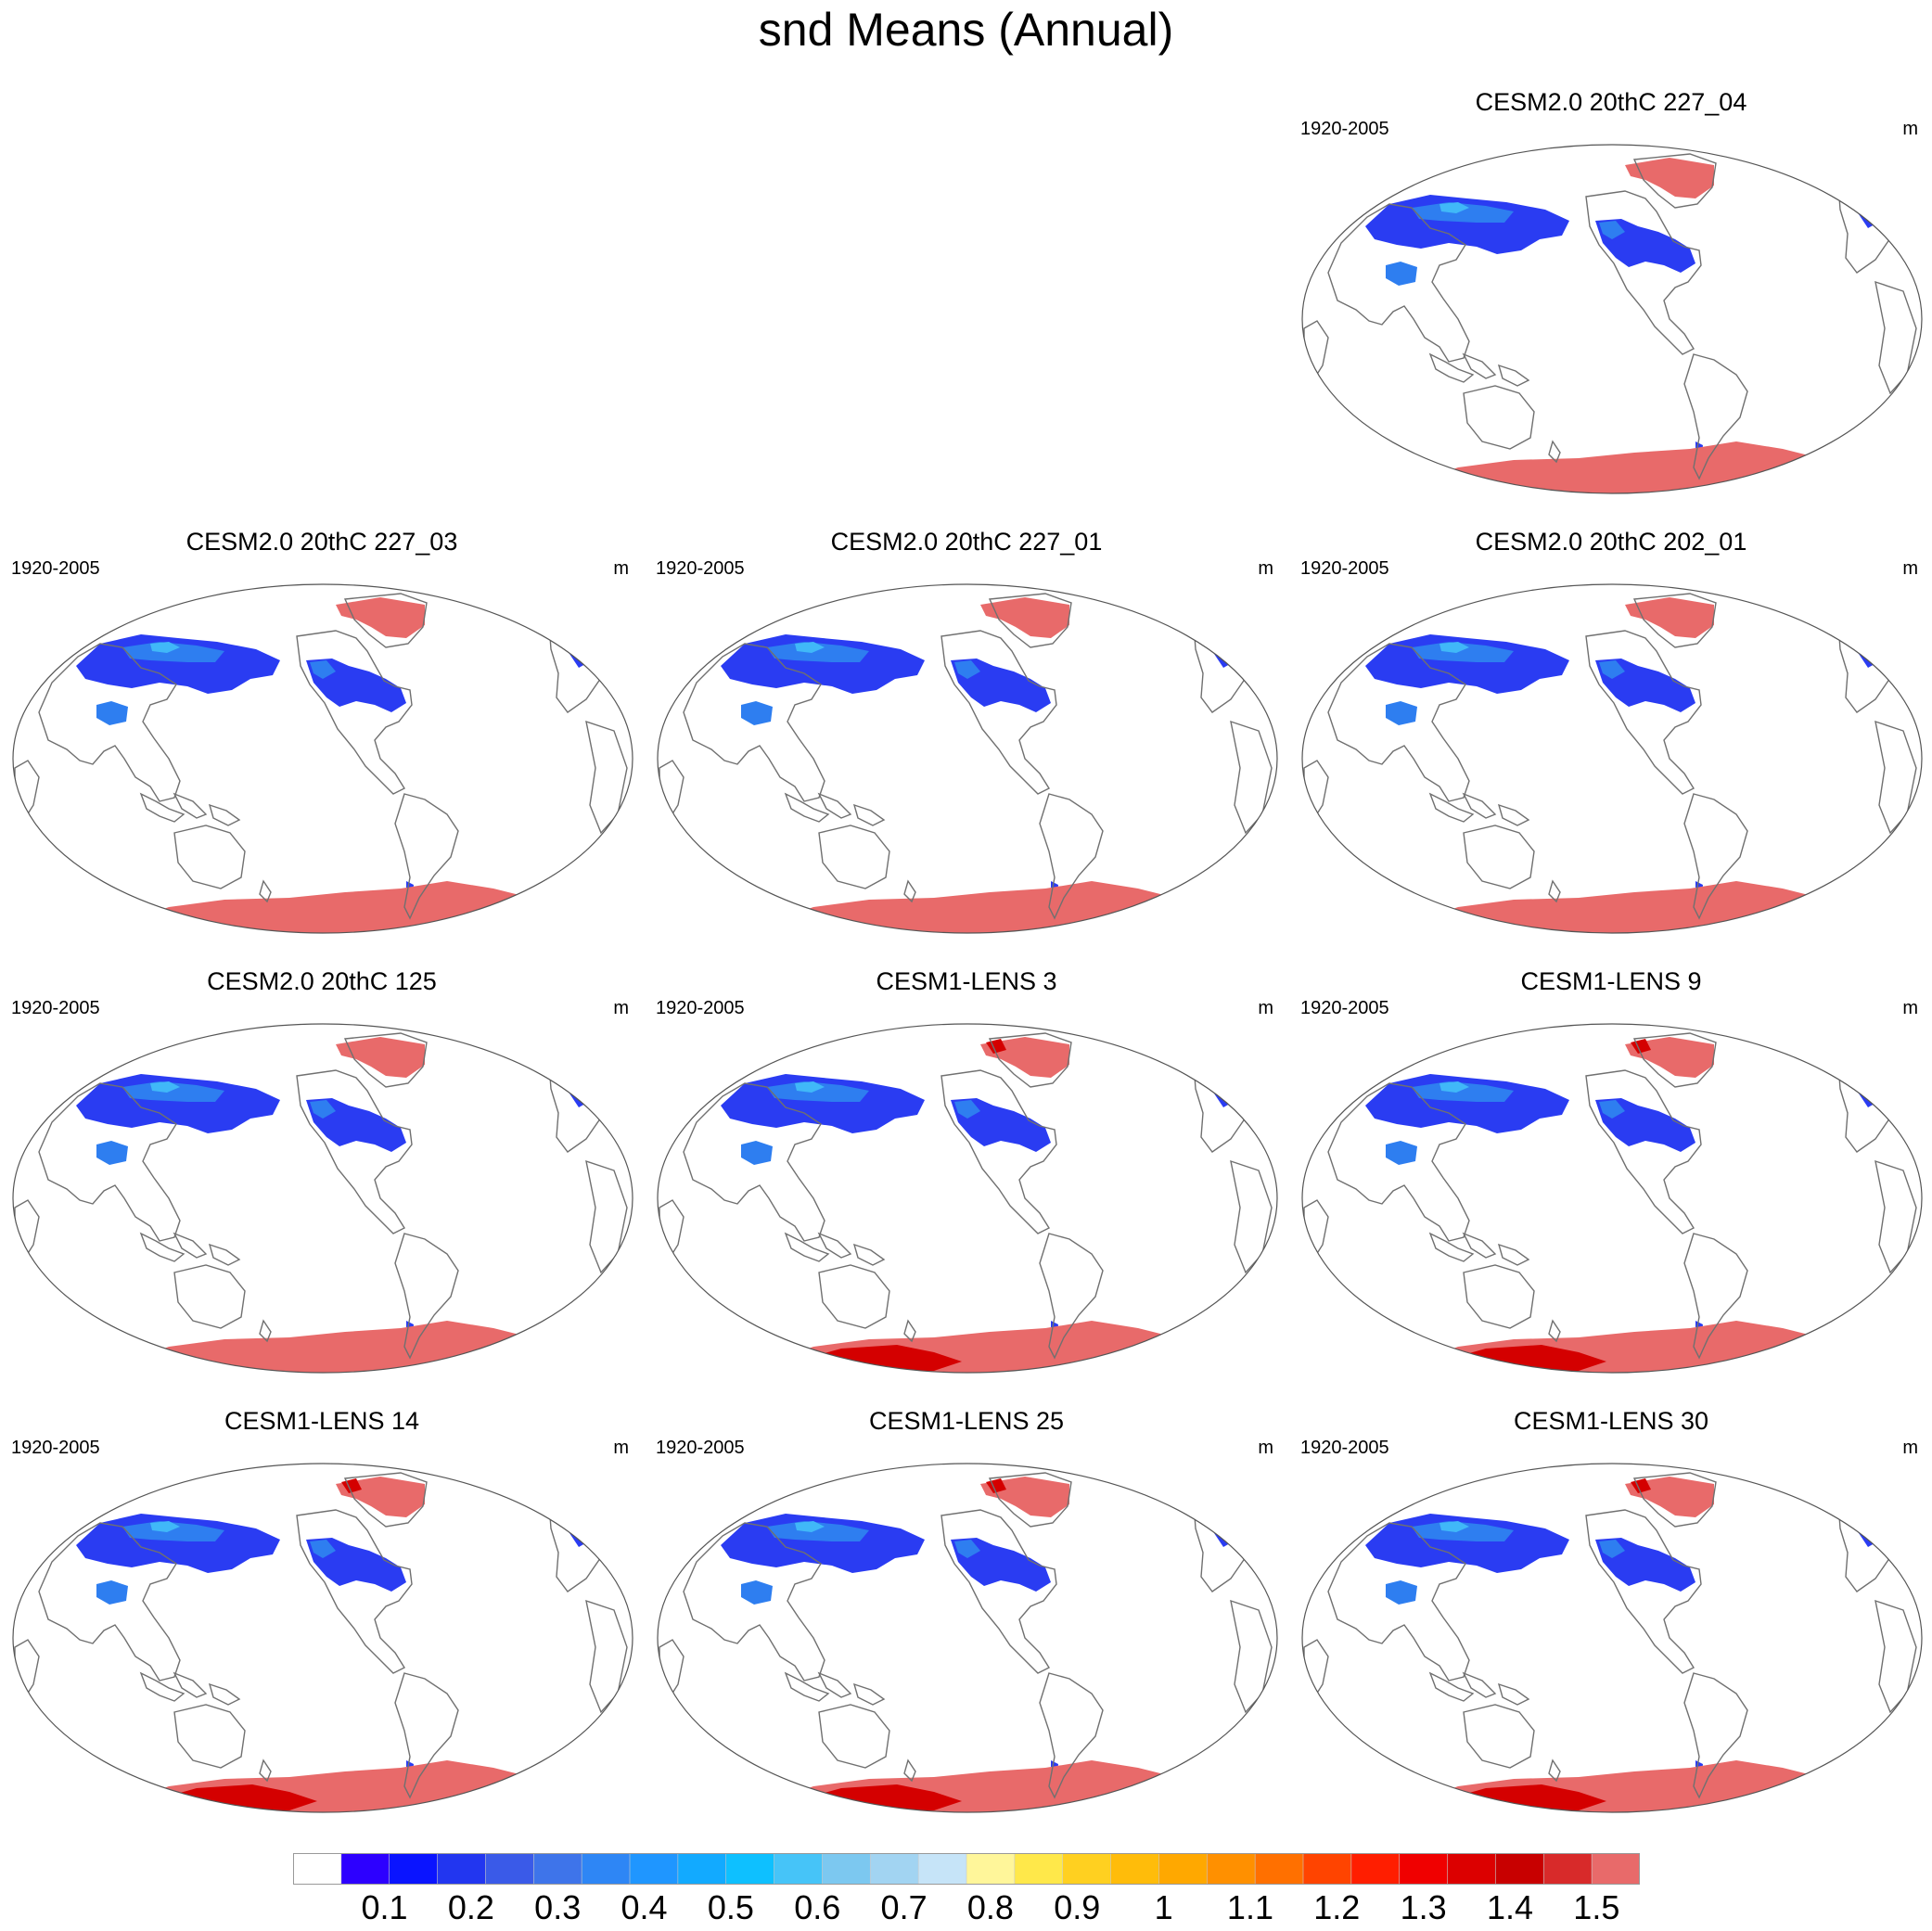  I want to click on panel-title: CESM1-LENS 14, so click(322, 1421).